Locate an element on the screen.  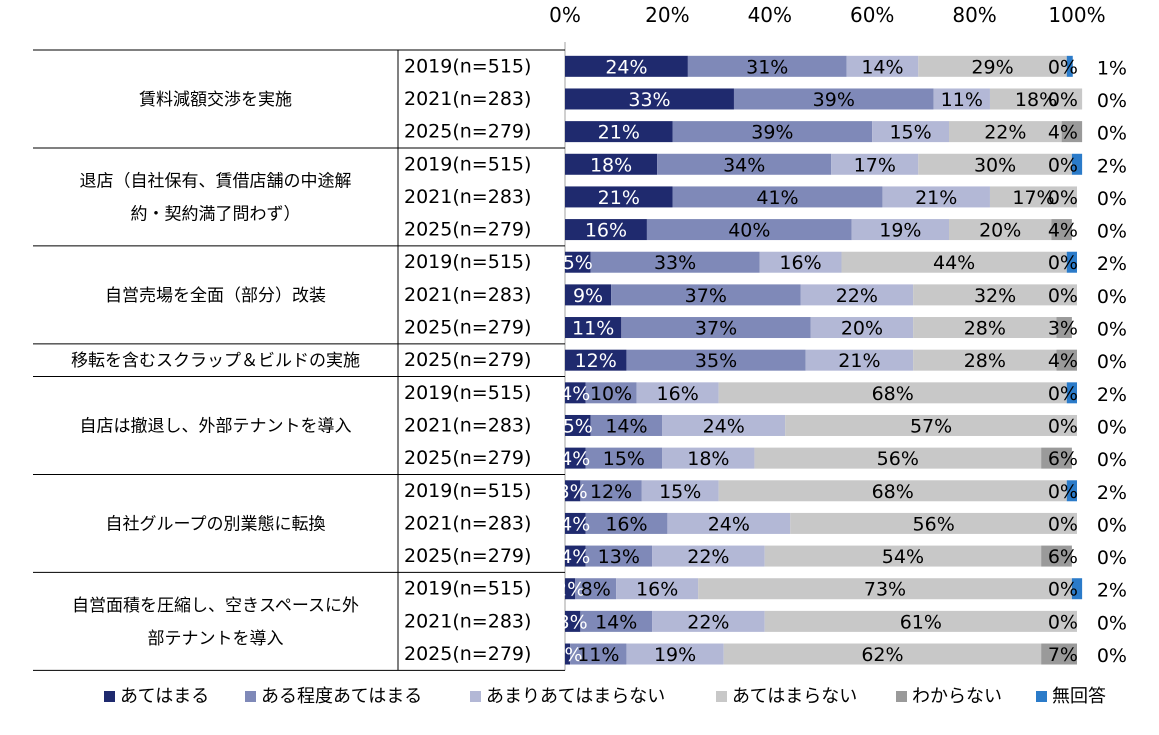
data-label: 14% is located at coordinates (626, 426).